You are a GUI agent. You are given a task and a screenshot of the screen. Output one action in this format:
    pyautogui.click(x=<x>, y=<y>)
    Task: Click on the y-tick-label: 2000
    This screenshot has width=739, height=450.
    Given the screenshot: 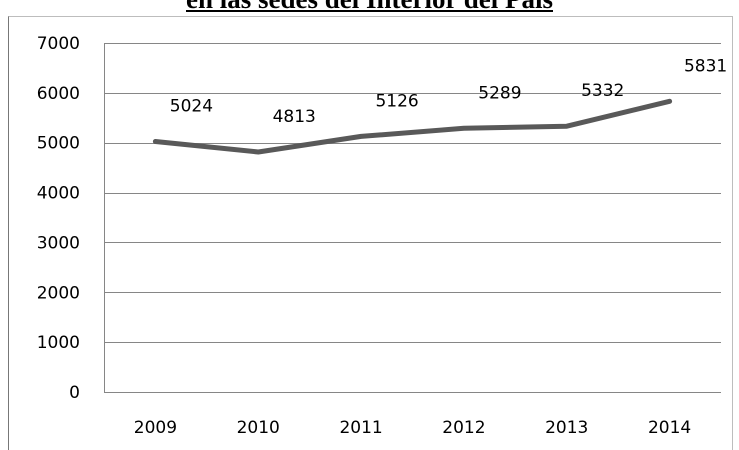 What is the action you would take?
    pyautogui.click(x=58, y=293)
    